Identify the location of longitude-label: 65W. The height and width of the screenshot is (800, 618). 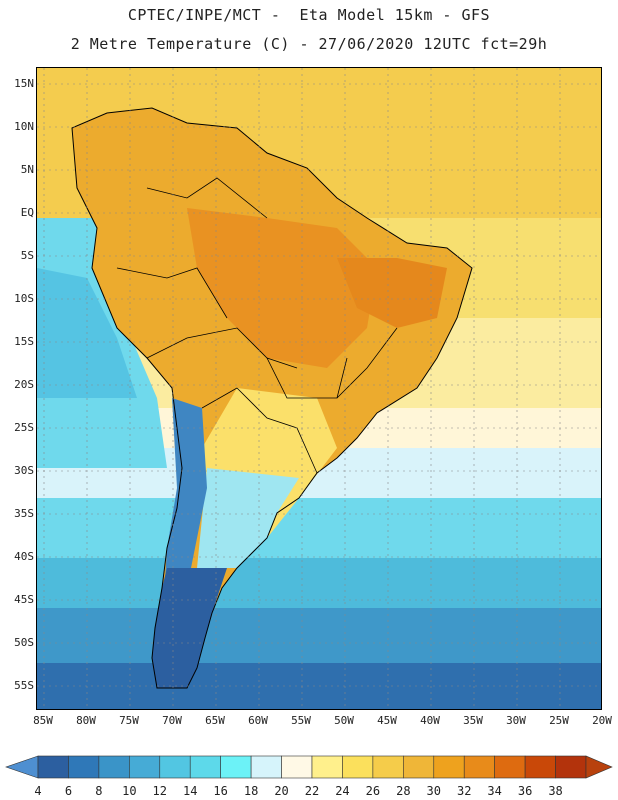
(215, 720).